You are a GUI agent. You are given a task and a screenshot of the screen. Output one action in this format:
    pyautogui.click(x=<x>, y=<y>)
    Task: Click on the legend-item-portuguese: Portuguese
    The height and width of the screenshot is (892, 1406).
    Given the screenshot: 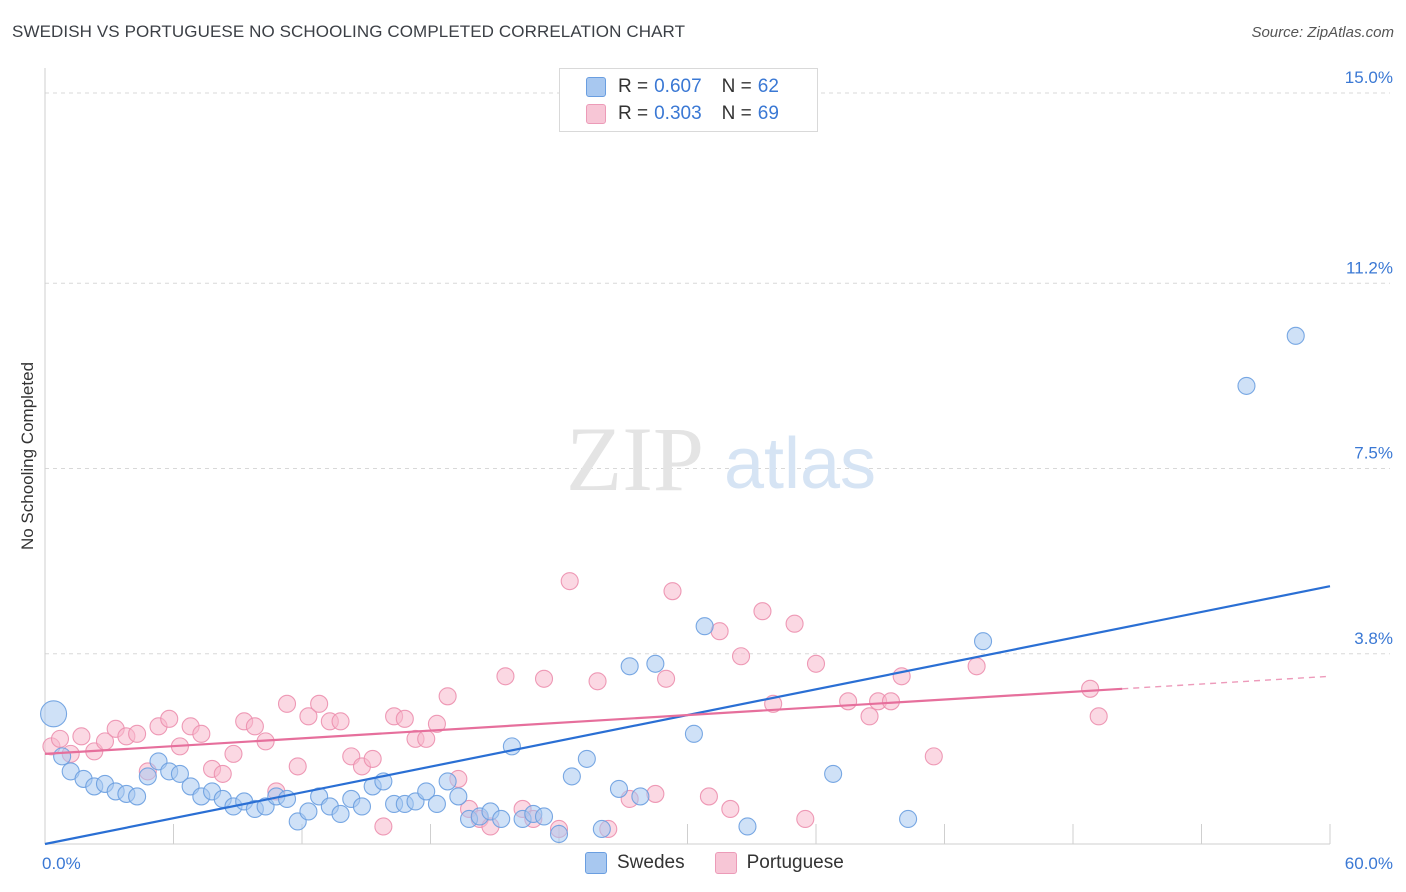 What is the action you would take?
    pyautogui.click(x=779, y=863)
    